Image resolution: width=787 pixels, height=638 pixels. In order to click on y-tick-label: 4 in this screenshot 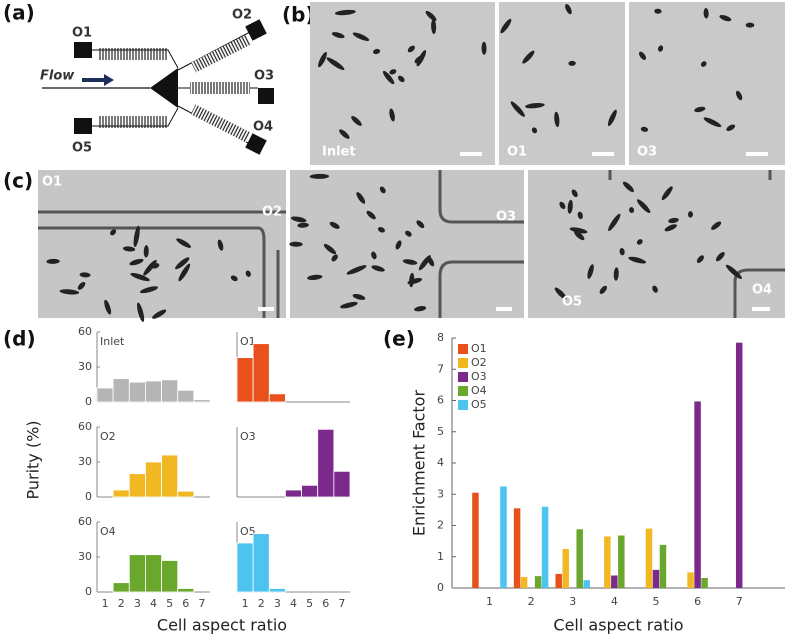, I will do `click(440, 462)`.